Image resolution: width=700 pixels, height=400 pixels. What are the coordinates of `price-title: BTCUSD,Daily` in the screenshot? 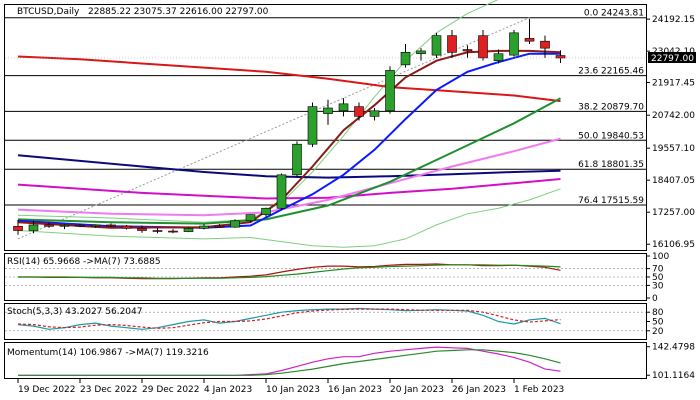 It's located at (48, 12).